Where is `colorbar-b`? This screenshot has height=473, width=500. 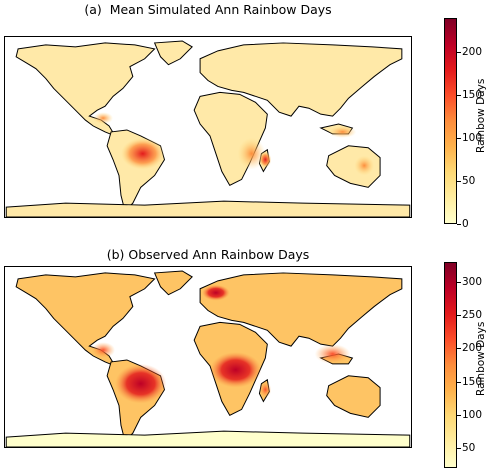 colorbar-b is located at coordinates (450, 365).